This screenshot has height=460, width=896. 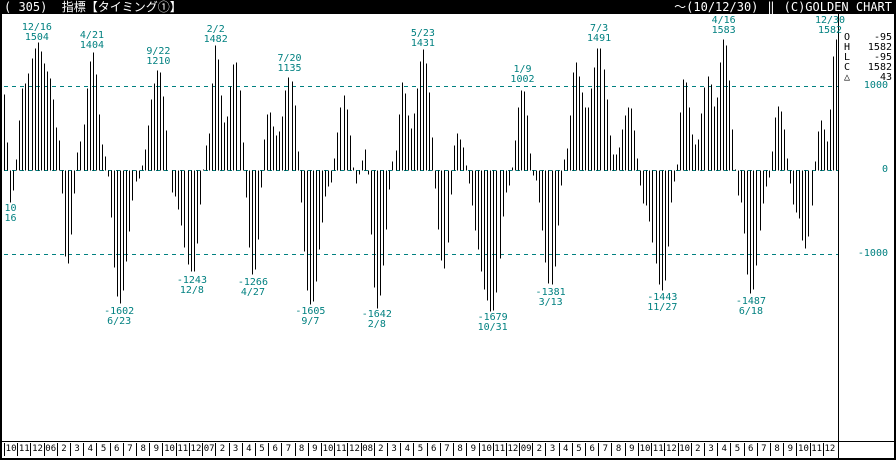 I want to click on legend-row-high: H 1582, so click(x=868, y=48).